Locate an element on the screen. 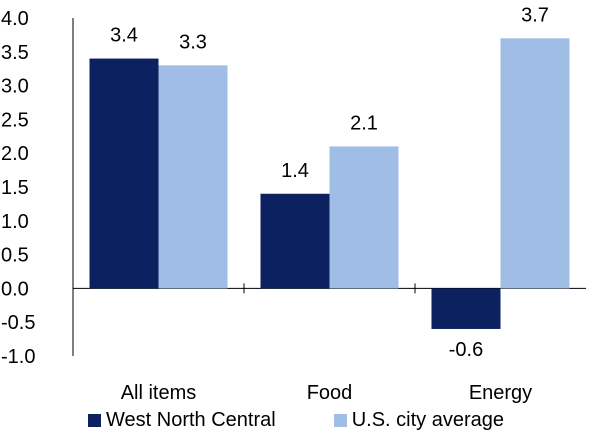 The image size is (591, 438). legend-swatch-west-north-central is located at coordinates (94, 420).